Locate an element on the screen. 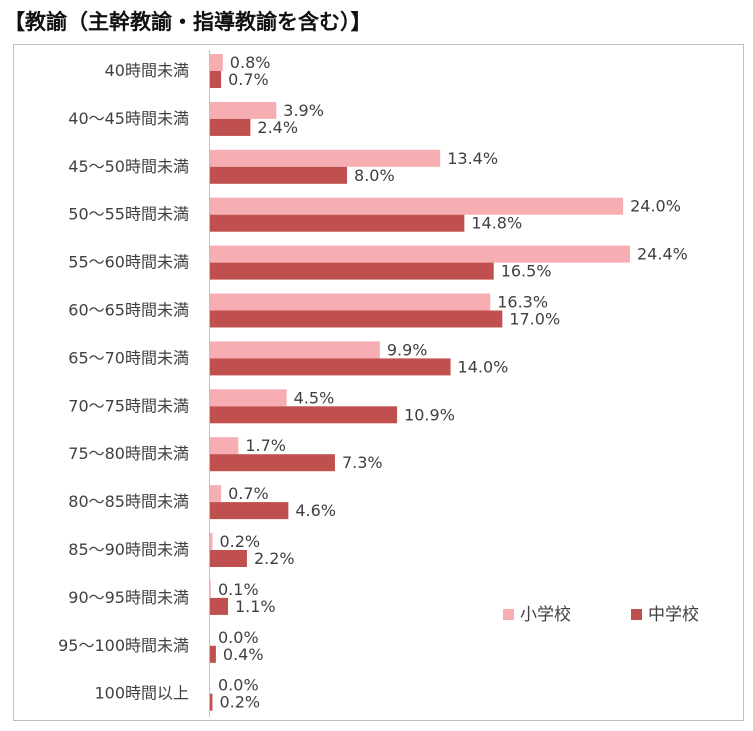 Image resolution: width=753 pixels, height=731 pixels. data-label: 13.4% is located at coordinates (472, 158).